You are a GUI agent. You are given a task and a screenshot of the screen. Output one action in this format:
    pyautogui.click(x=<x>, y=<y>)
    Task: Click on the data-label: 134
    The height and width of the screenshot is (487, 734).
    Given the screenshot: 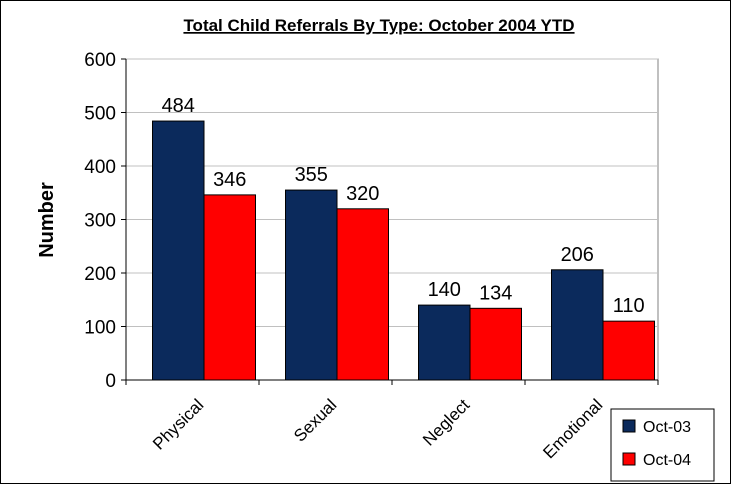 What is the action you would take?
    pyautogui.click(x=495, y=293)
    